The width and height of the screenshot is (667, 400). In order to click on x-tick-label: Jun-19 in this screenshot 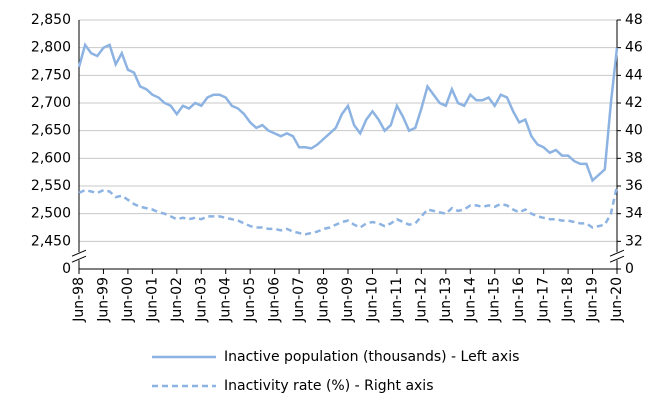, I will do `click(593, 300)`.